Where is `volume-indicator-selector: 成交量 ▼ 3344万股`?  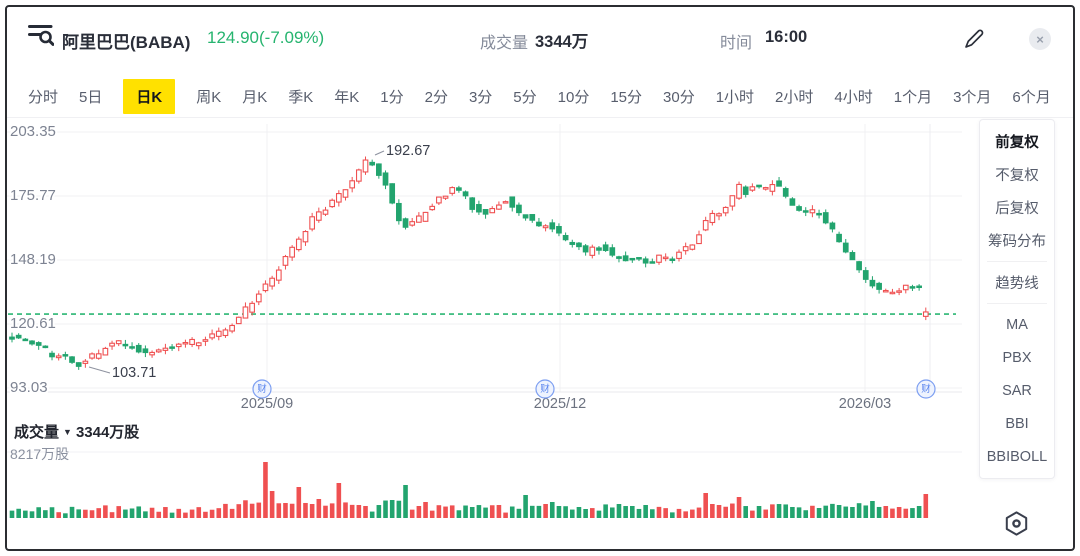
volume-indicator-selector: 成交量 ▼ 3344万股 is located at coordinates (76, 431).